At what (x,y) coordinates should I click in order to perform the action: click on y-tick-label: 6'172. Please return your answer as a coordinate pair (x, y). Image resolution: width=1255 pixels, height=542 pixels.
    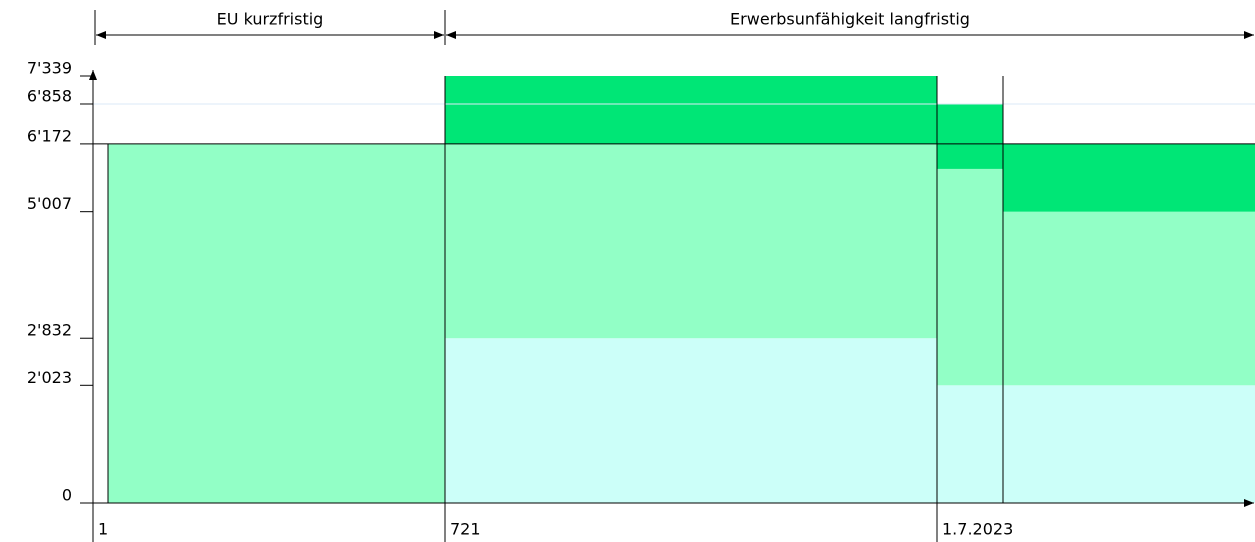
    Looking at the image, I should click on (49, 135).